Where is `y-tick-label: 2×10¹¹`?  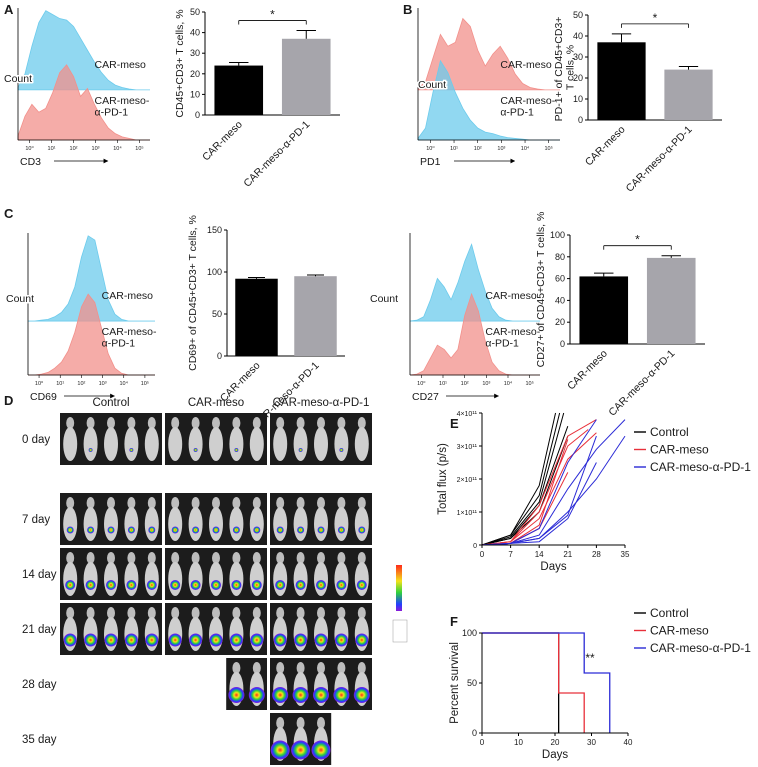 y-tick-label: 2×10¹¹ is located at coordinates (467, 480).